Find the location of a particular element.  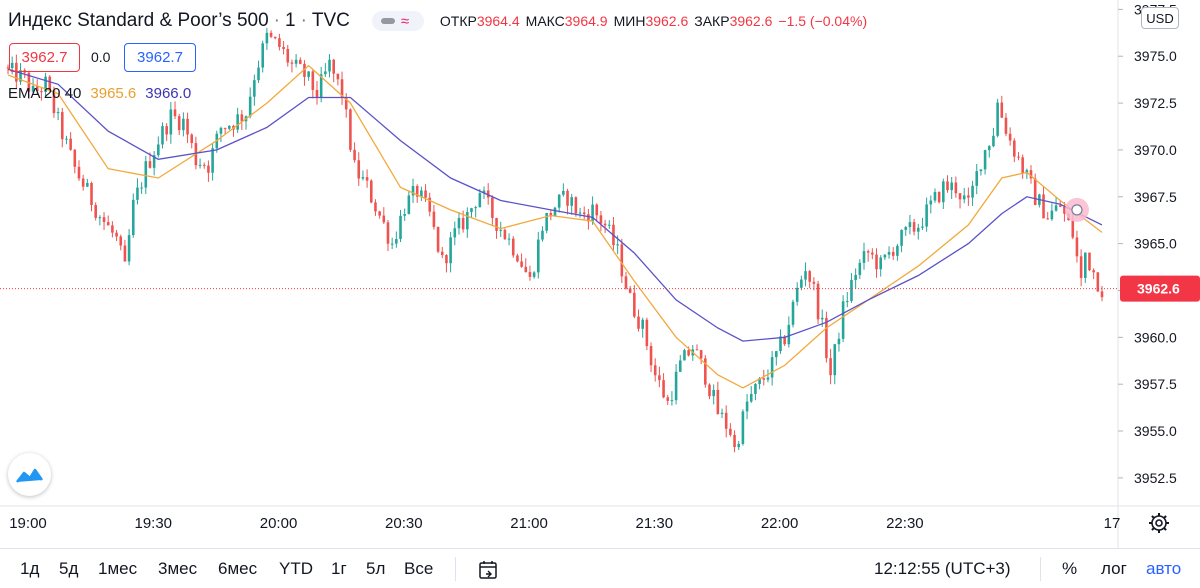

high-label: МАКС is located at coordinates (545, 21).